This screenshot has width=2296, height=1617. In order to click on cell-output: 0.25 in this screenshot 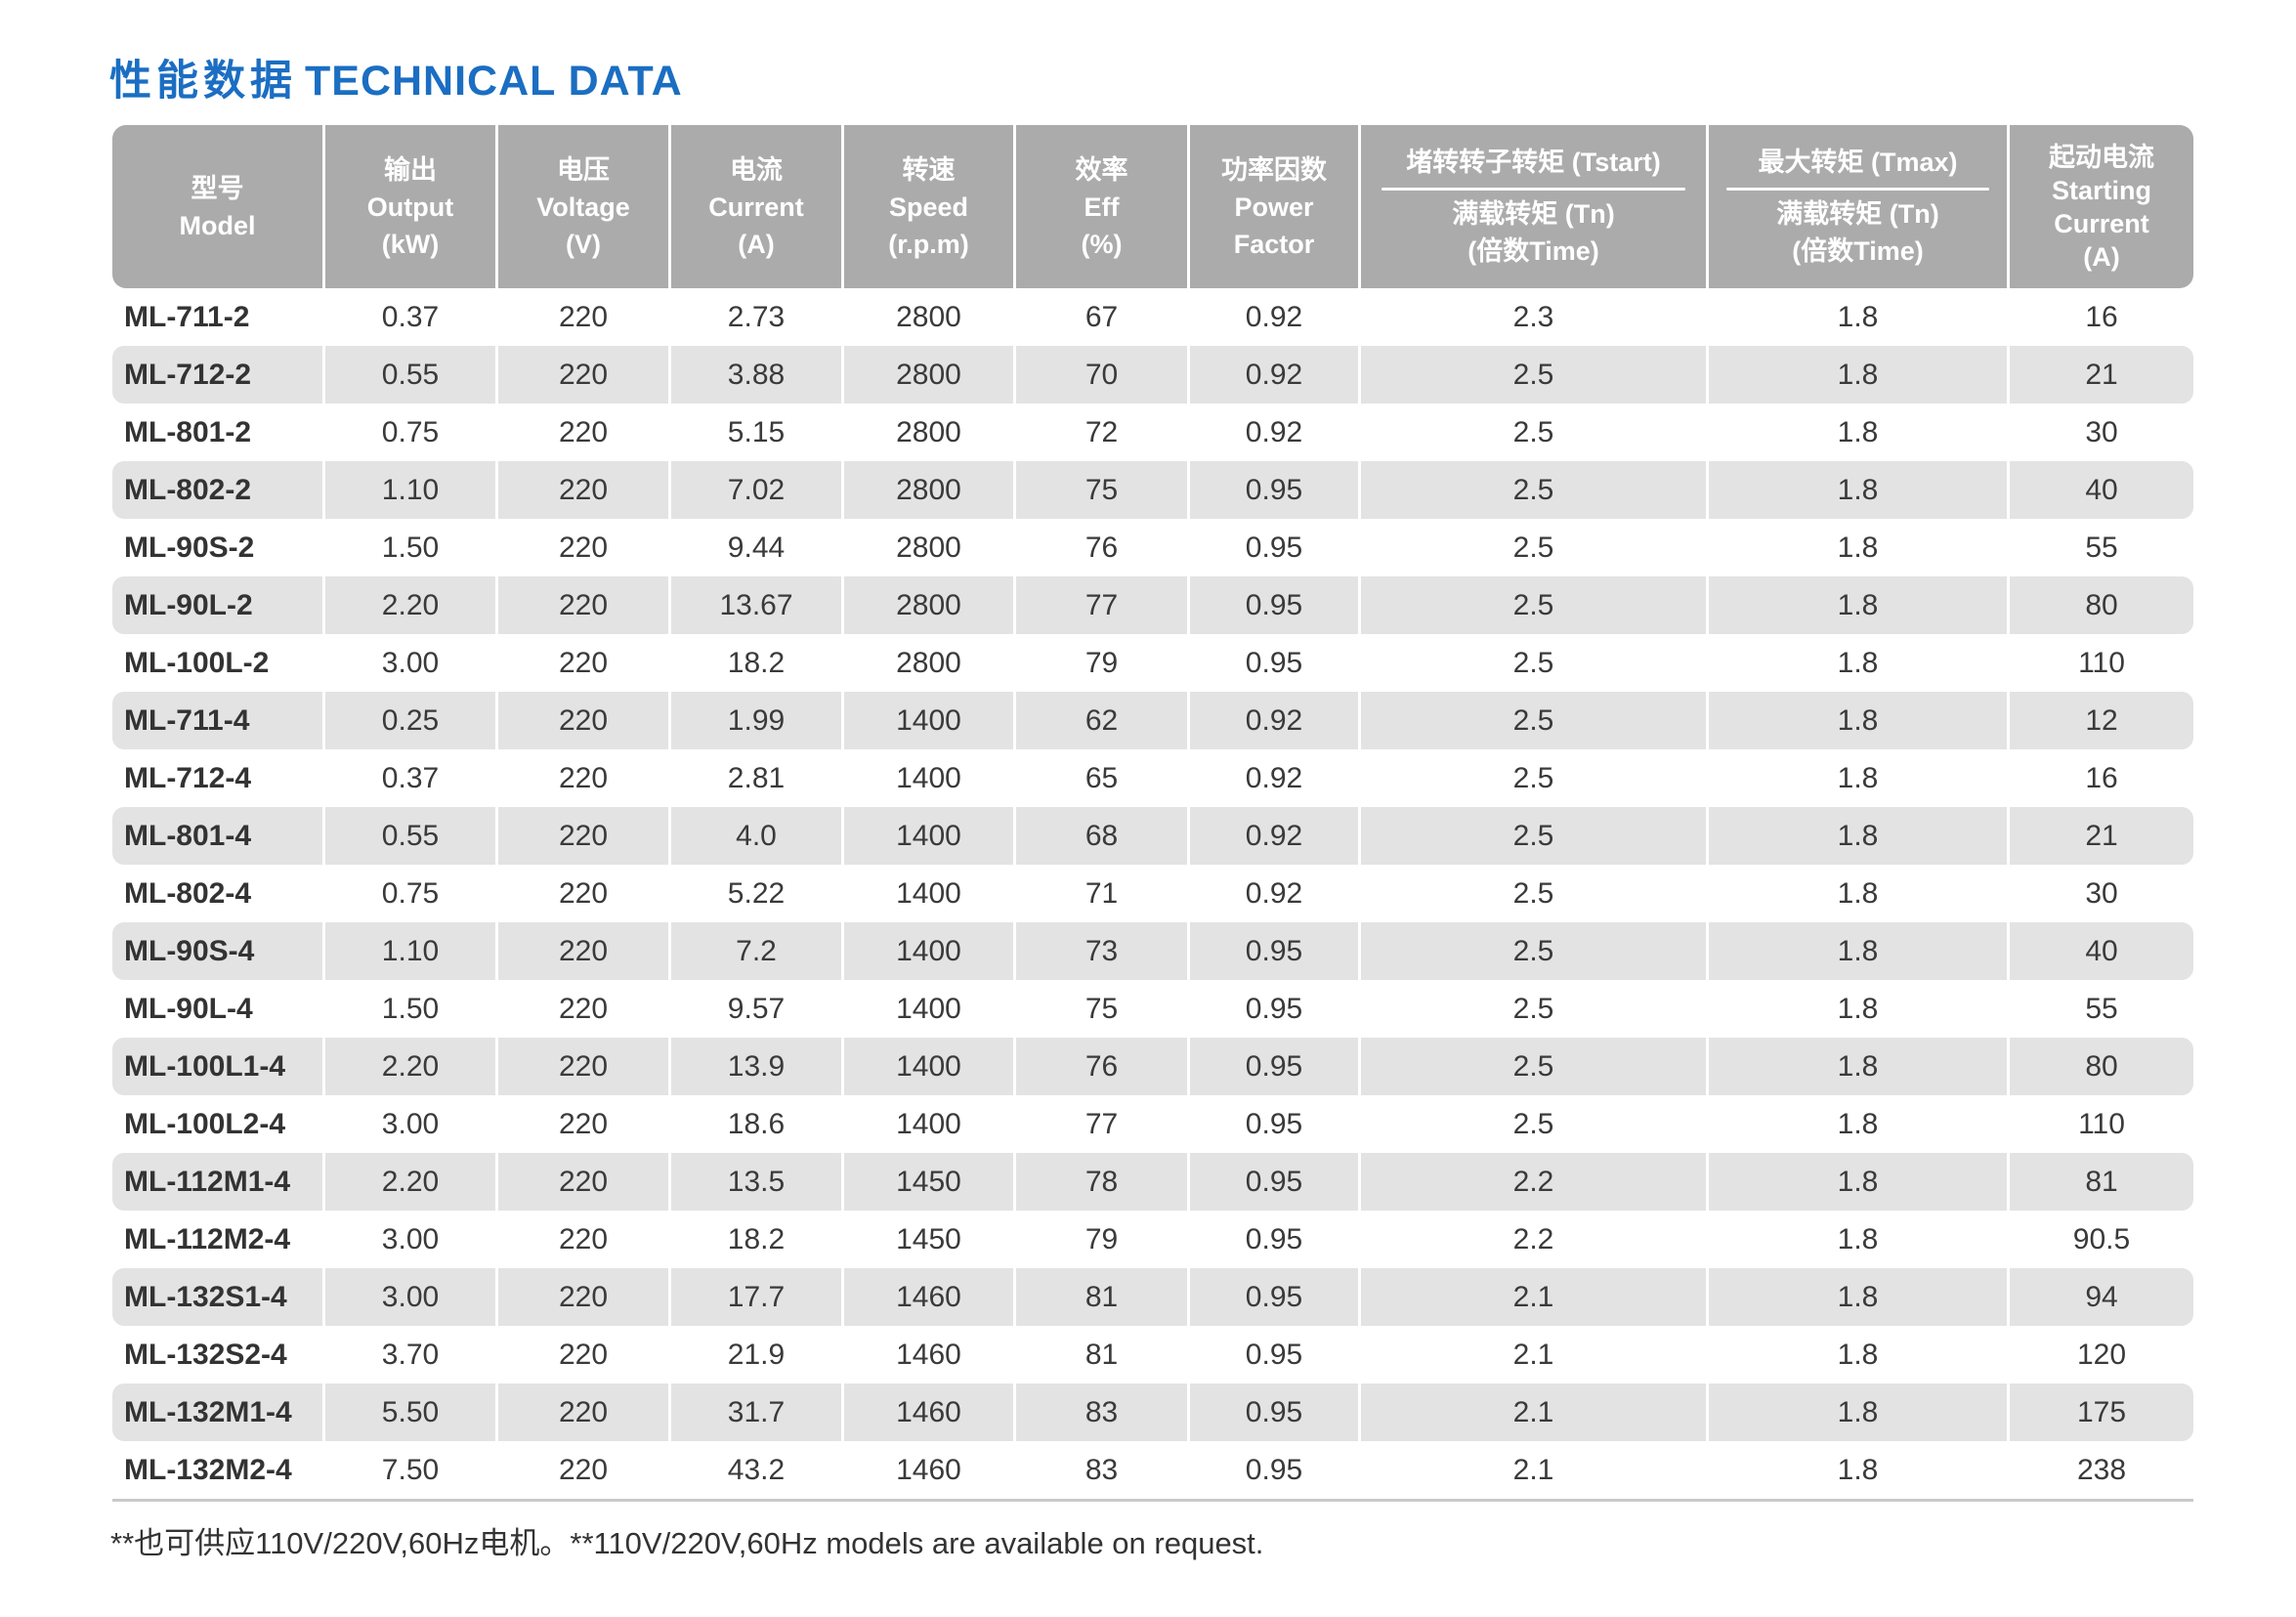, I will do `click(412, 720)`.